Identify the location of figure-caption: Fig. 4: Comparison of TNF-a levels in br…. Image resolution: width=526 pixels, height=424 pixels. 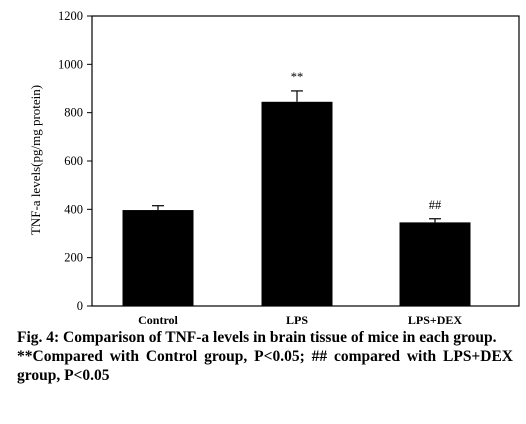
(265, 356).